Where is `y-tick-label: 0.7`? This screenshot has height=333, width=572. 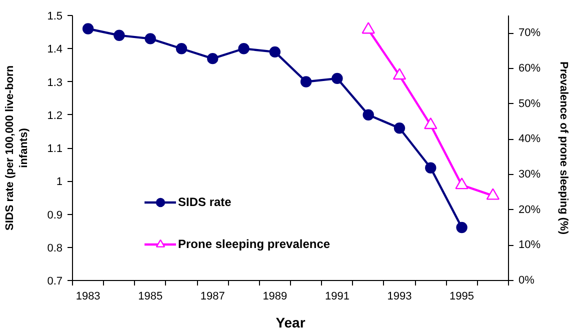
y-tick-label: 0.7 is located at coordinates (55, 282).